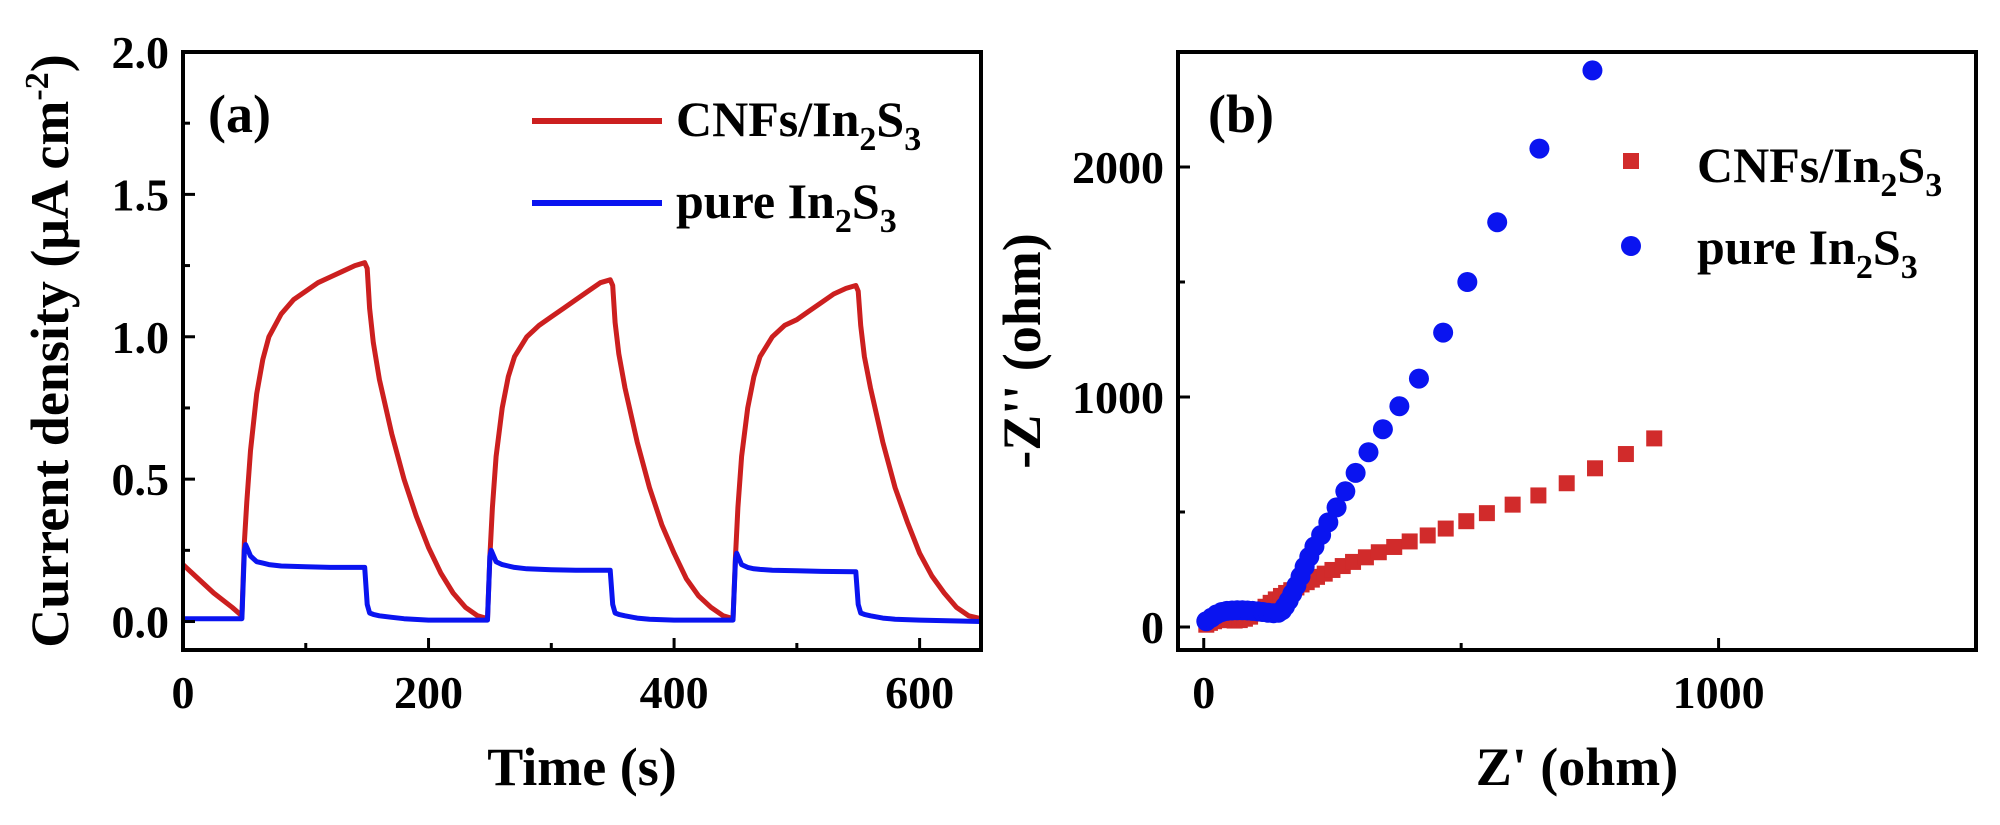 Image resolution: width=2000 pixels, height=825 pixels. Describe the element at coordinates (50, 63) in the screenshot. I see `panel-a-y-label-end: )` at that location.